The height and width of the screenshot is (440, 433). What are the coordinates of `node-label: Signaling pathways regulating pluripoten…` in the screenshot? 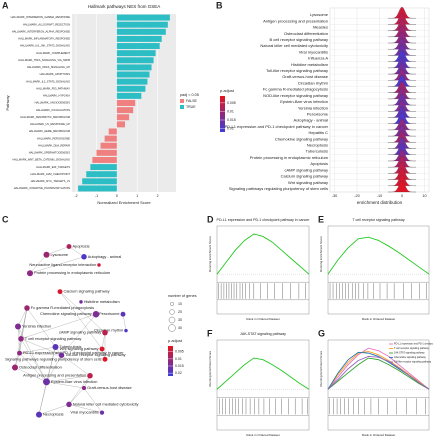 It's located at (53, 358).